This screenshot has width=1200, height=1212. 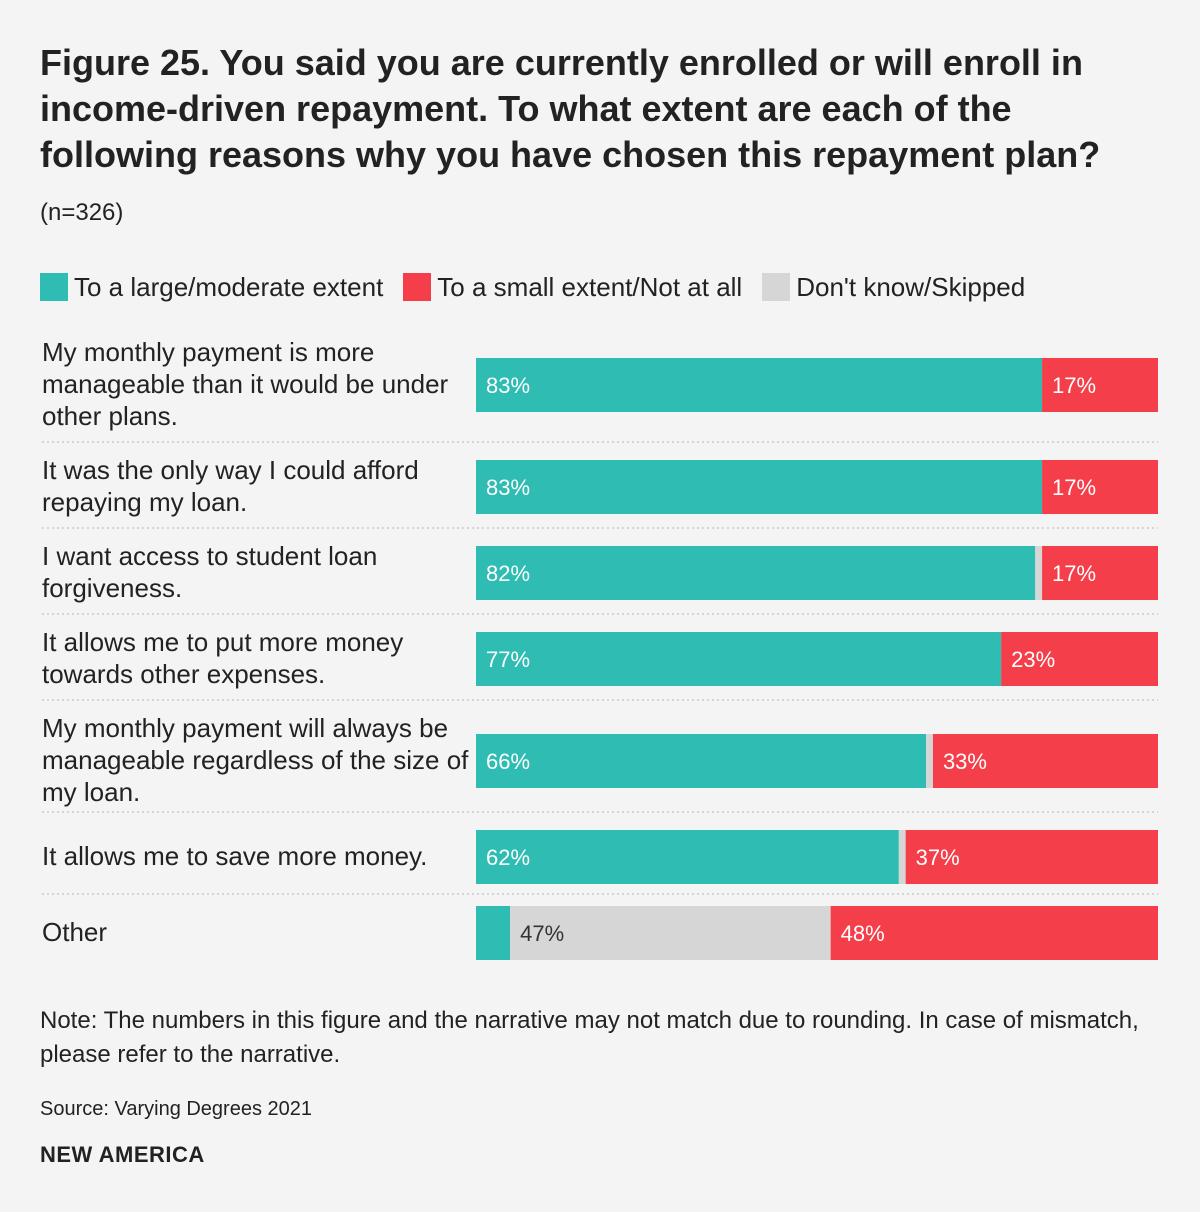 What do you see at coordinates (938, 857) in the screenshot?
I see `data-label-small-not-at-all: 37%` at bounding box center [938, 857].